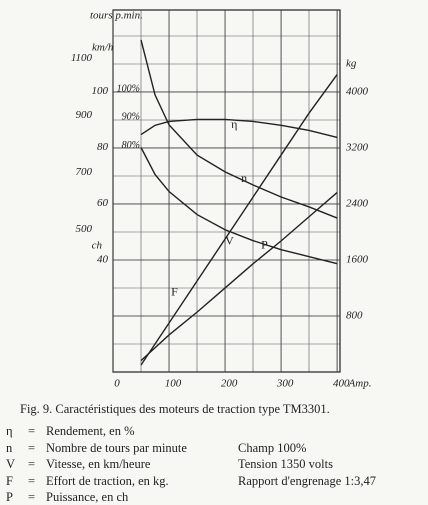 Image resolution: width=428 pixels, height=505 pixels. What do you see at coordinates (285, 464) in the screenshot?
I see `legend-note: Tension 1350 volts` at bounding box center [285, 464].